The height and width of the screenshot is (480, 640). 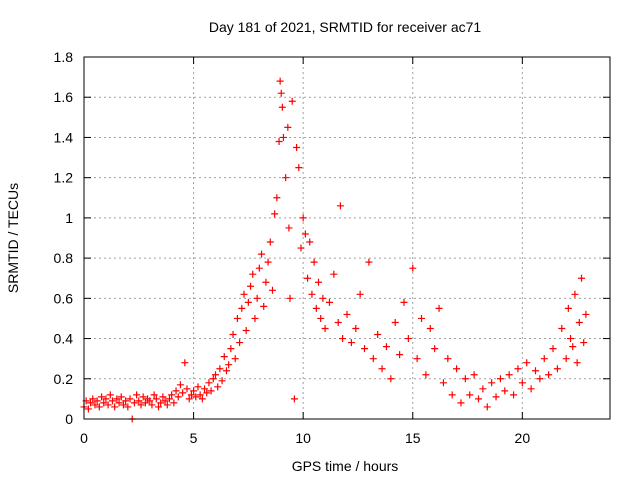 What do you see at coordinates (64, 97) in the screenshot?
I see `y-tick-label: 1.6` at bounding box center [64, 97].